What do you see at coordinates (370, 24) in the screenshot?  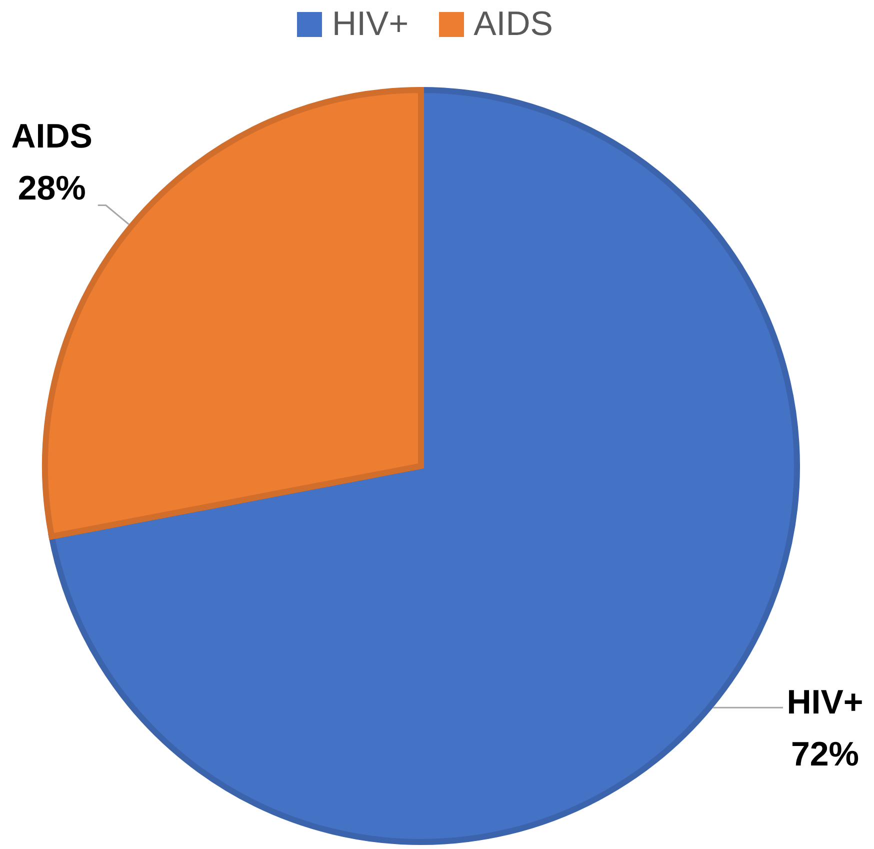 I see `legend-label: HIV+` at bounding box center [370, 24].